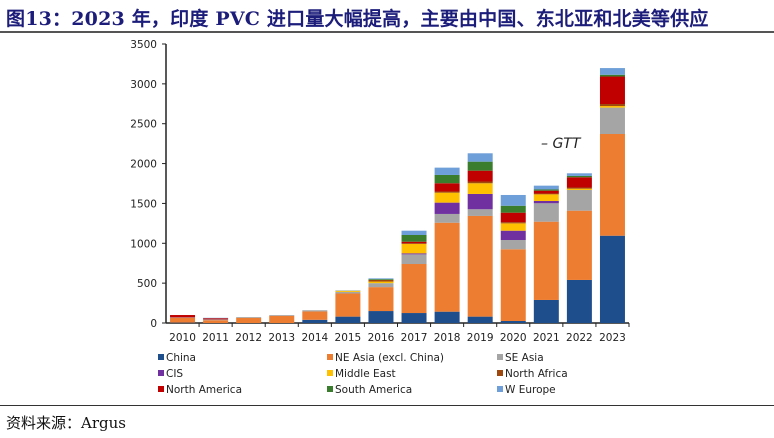  What do you see at coordinates (579, 245) in the screenshot?
I see `bar-segment-ne-asia-excl-china--2022` at bounding box center [579, 245].